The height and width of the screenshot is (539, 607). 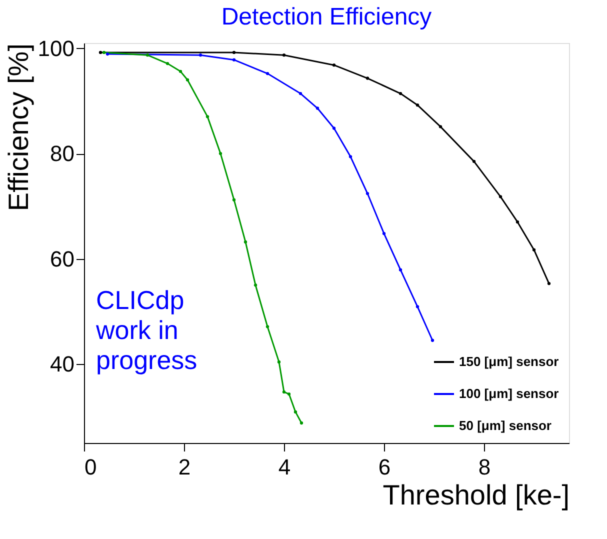 What do you see at coordinates (384, 467) in the screenshot?
I see `x-tick-label: 6` at bounding box center [384, 467].